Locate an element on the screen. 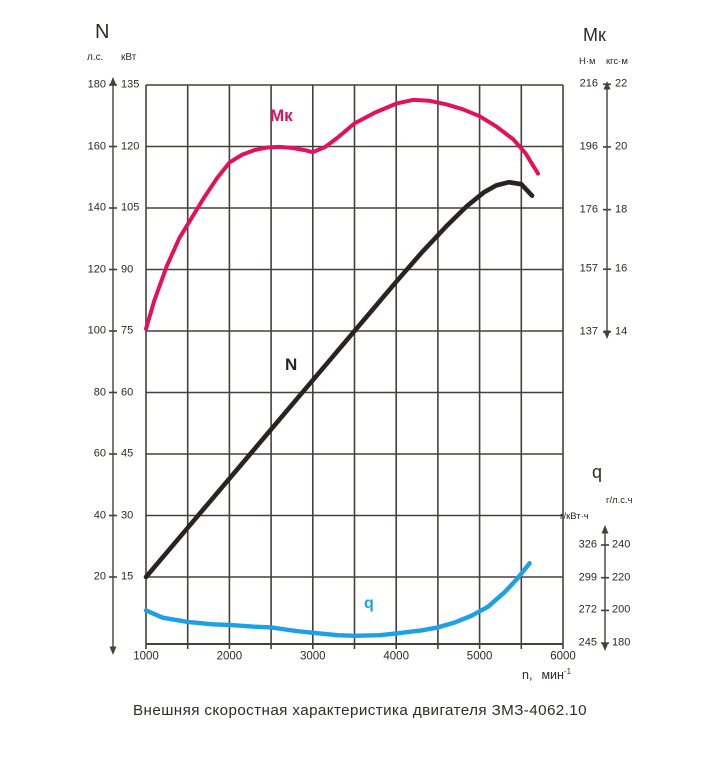 The height and width of the screenshot is (774, 720). torque-tick-nm: 196 is located at coordinates (588, 146).